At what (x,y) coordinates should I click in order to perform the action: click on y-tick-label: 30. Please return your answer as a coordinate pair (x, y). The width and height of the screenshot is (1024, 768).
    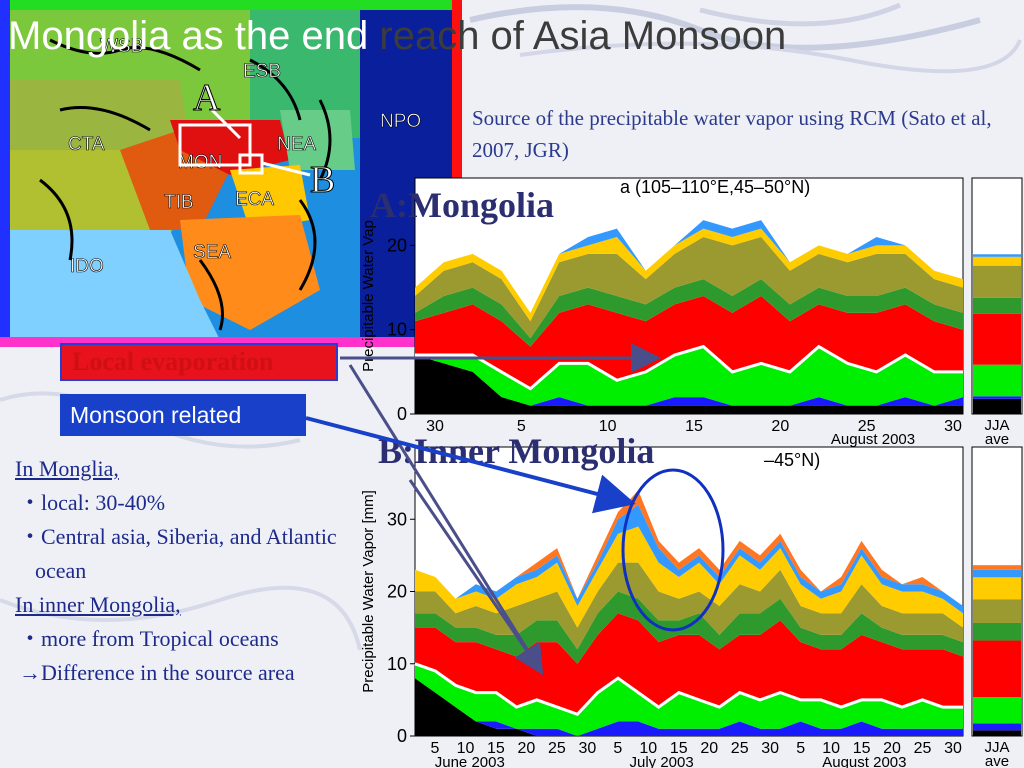
    Looking at the image, I should click on (397, 519).